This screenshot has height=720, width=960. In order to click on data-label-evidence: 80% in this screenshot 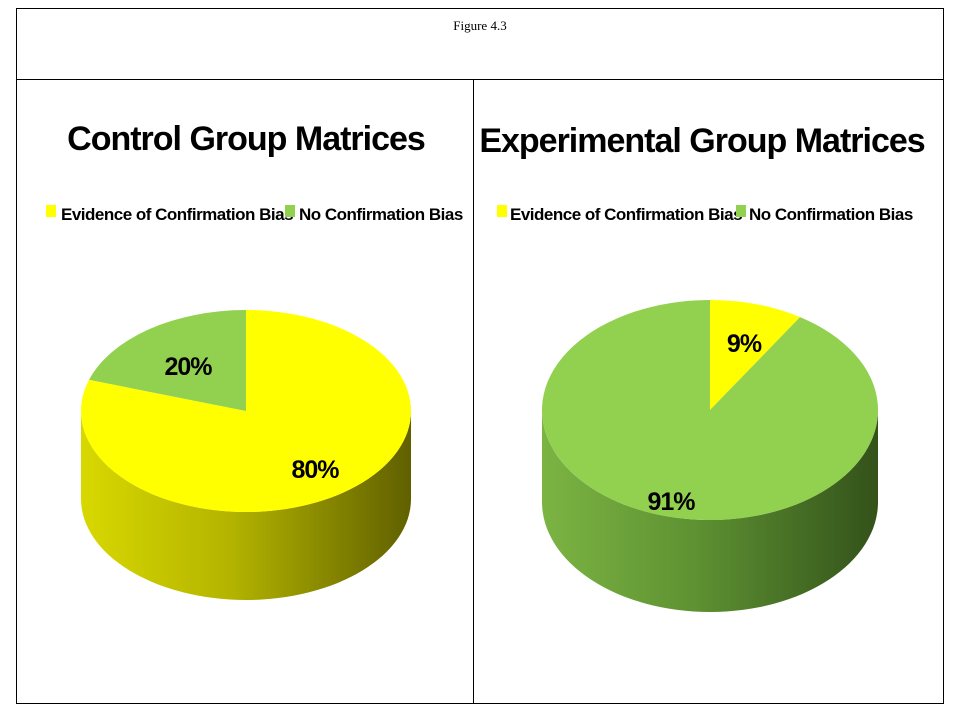, I will do `click(315, 470)`.